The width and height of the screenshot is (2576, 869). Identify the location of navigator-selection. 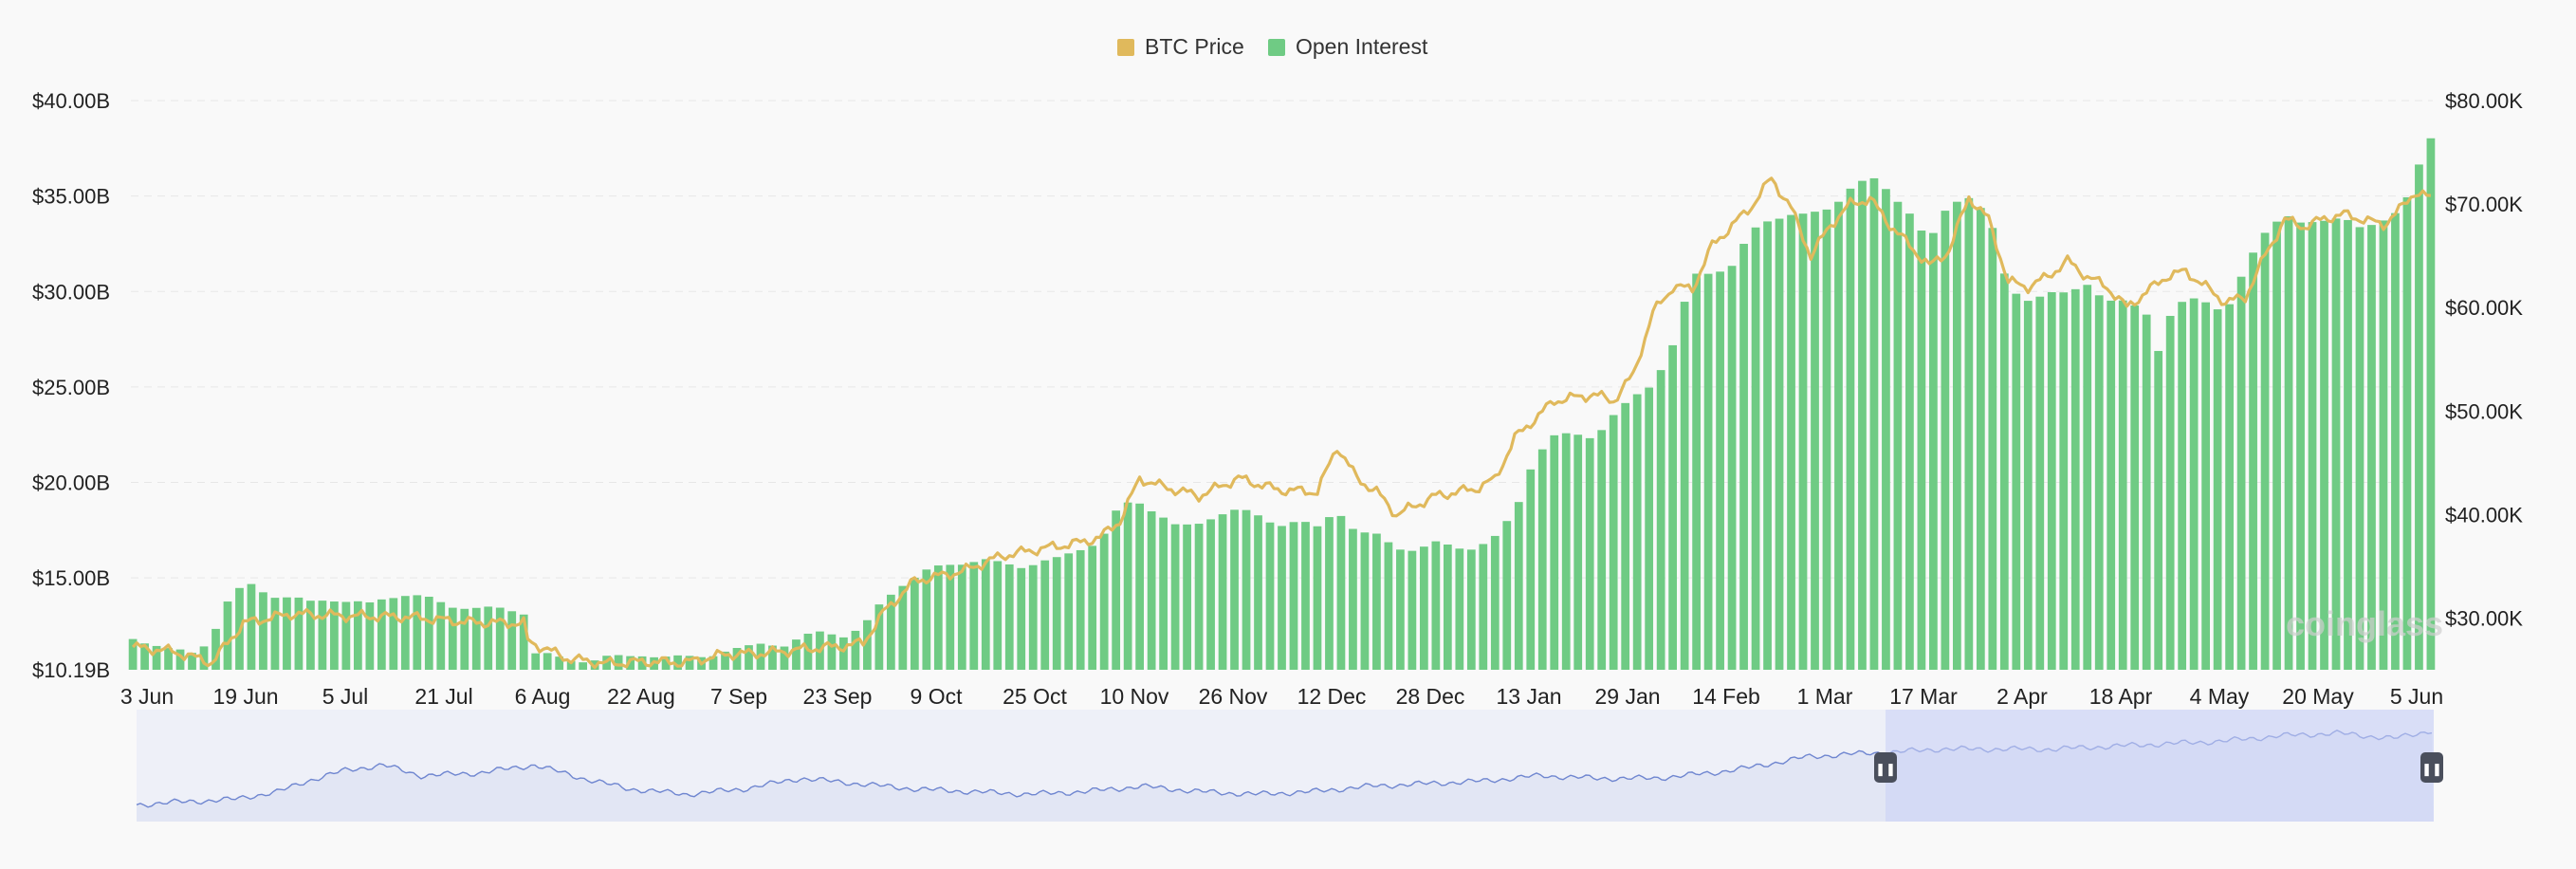
(2160, 766).